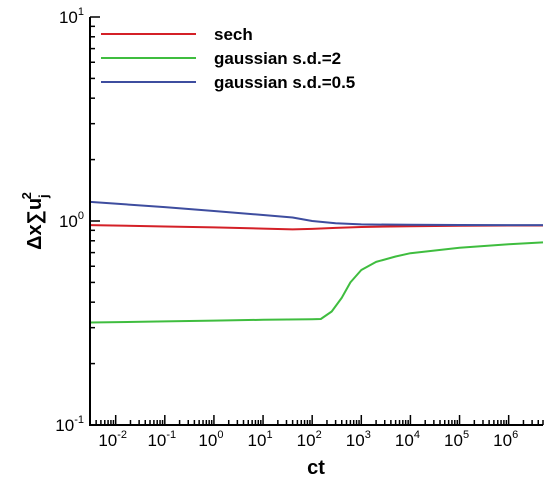  Describe the element at coordinates (35, 224) in the screenshot. I see `y-axis-title-base: Δx∑u` at that location.